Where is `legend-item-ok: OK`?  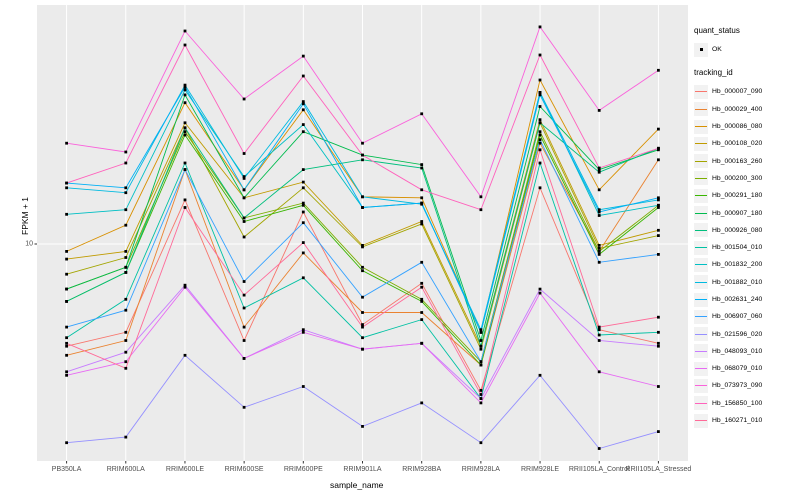
legend-item-ok: OK is located at coordinates (746, 49).